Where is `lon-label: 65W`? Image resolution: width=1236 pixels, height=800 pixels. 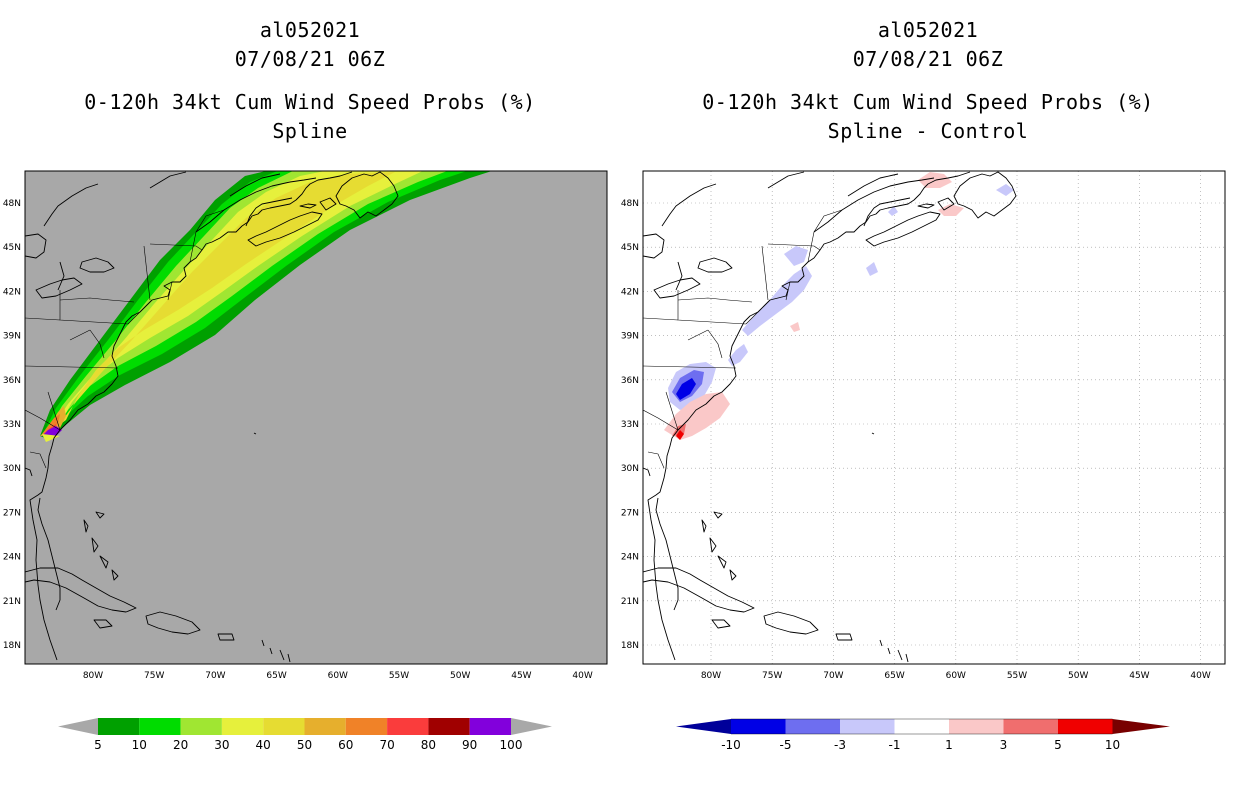 lon-label: 65W is located at coordinates (276, 676).